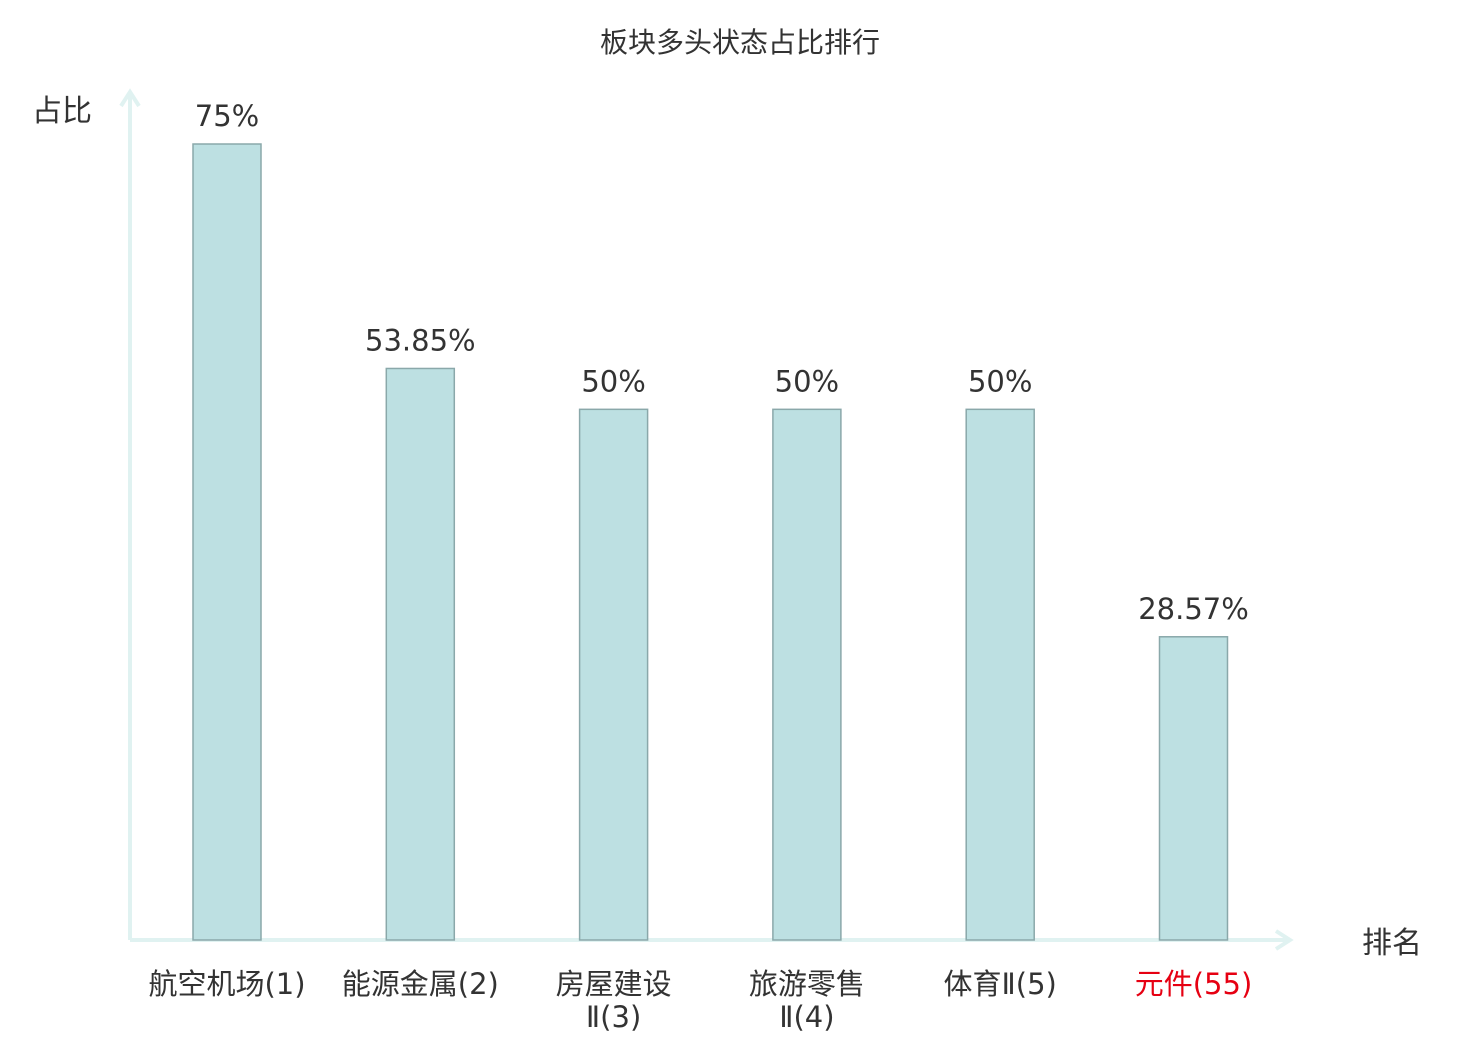  Describe the element at coordinates (62, 111) in the screenshot. I see `y-axis-label: 占比` at that location.